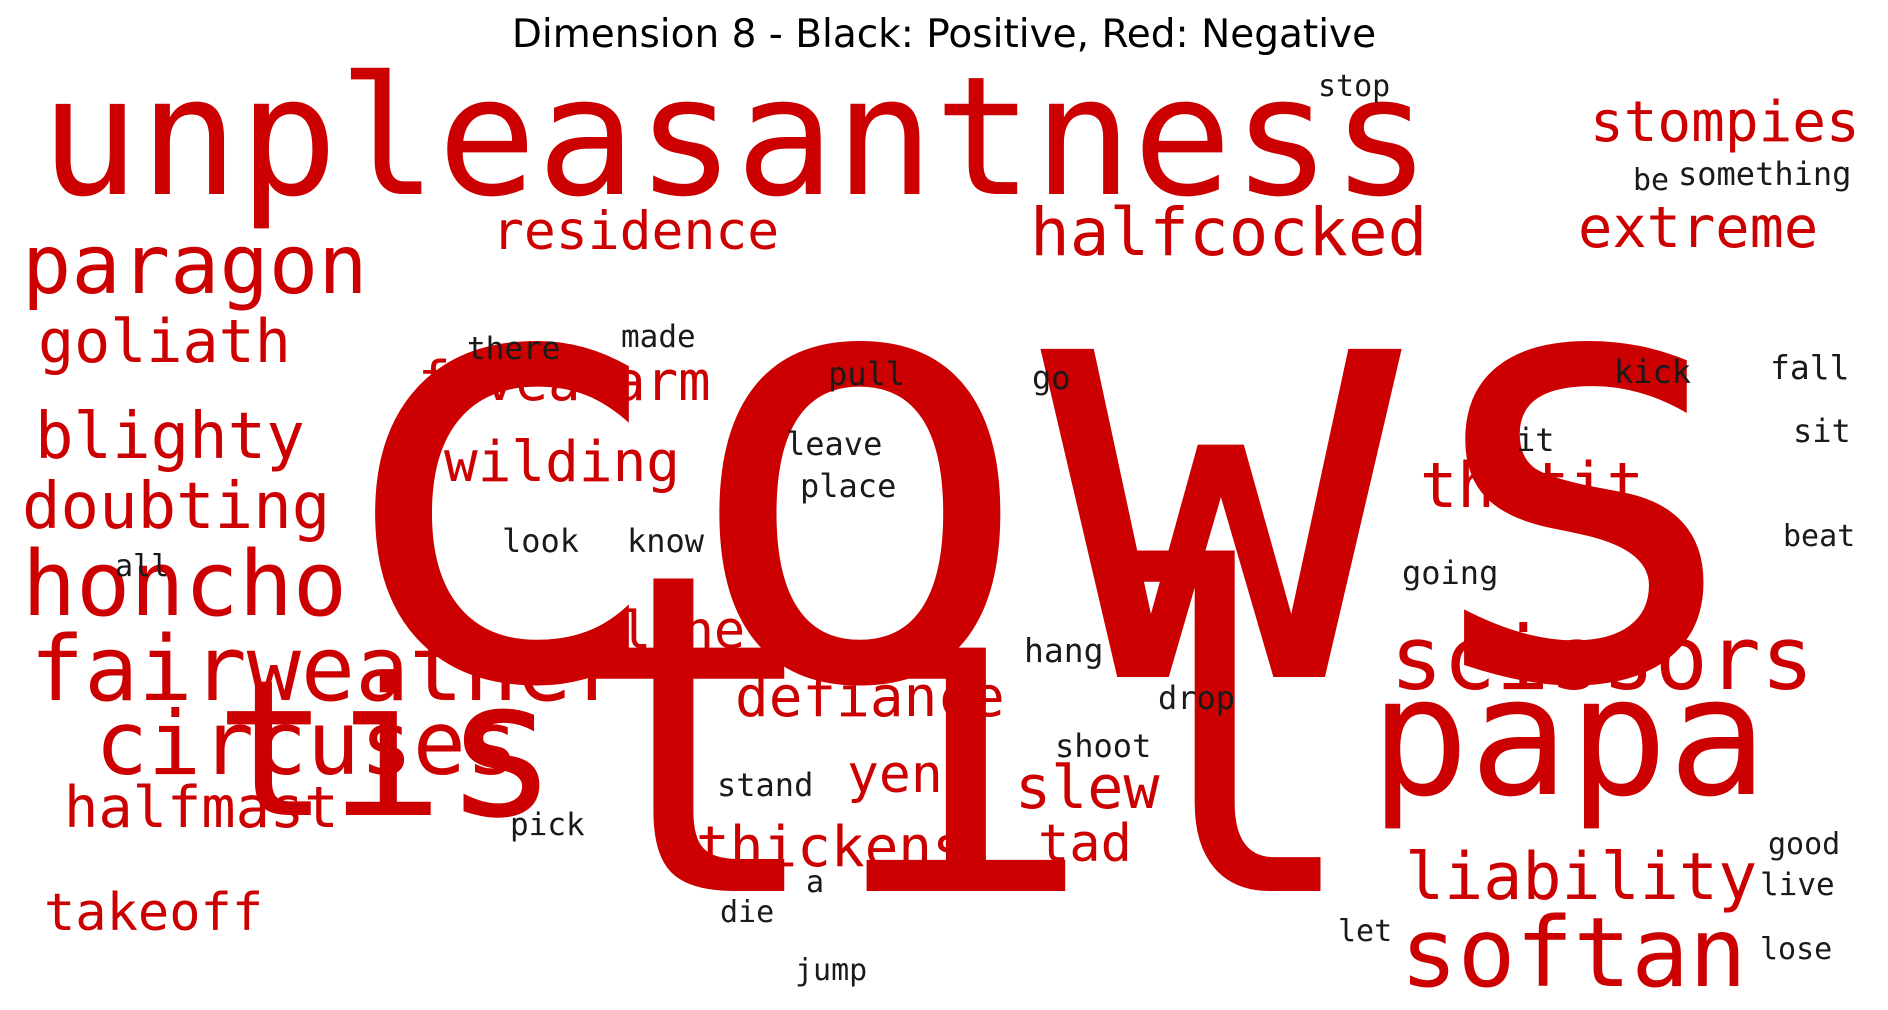  Describe the element at coordinates (1602, 658) in the screenshot. I see `word-scissors: scissors` at that location.